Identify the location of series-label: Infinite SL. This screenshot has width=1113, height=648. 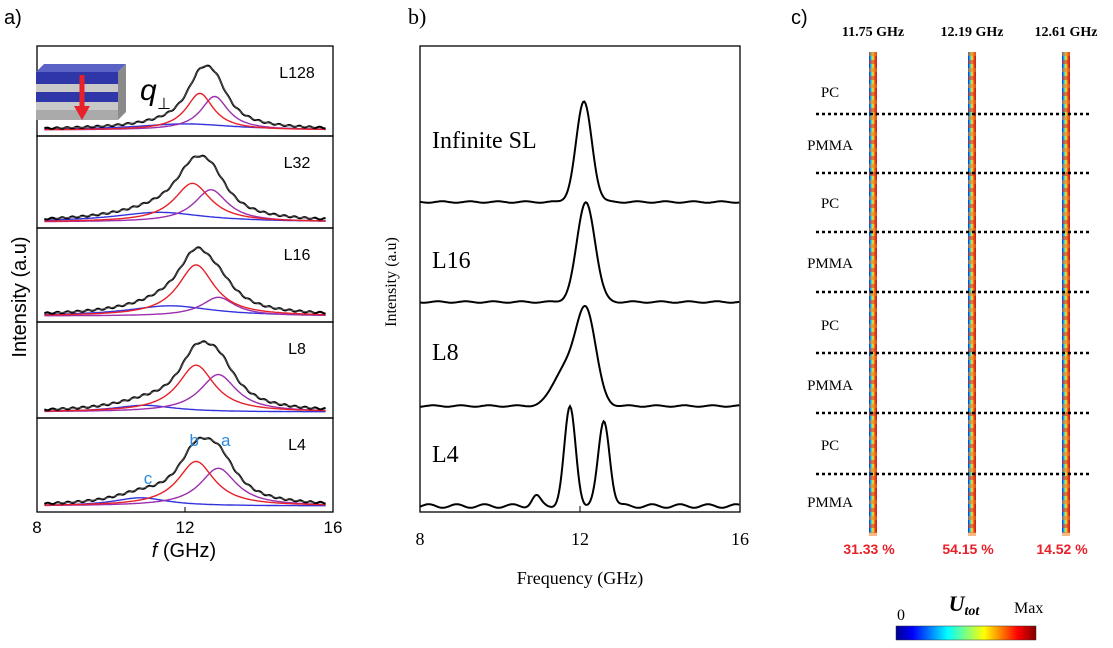
(484, 141).